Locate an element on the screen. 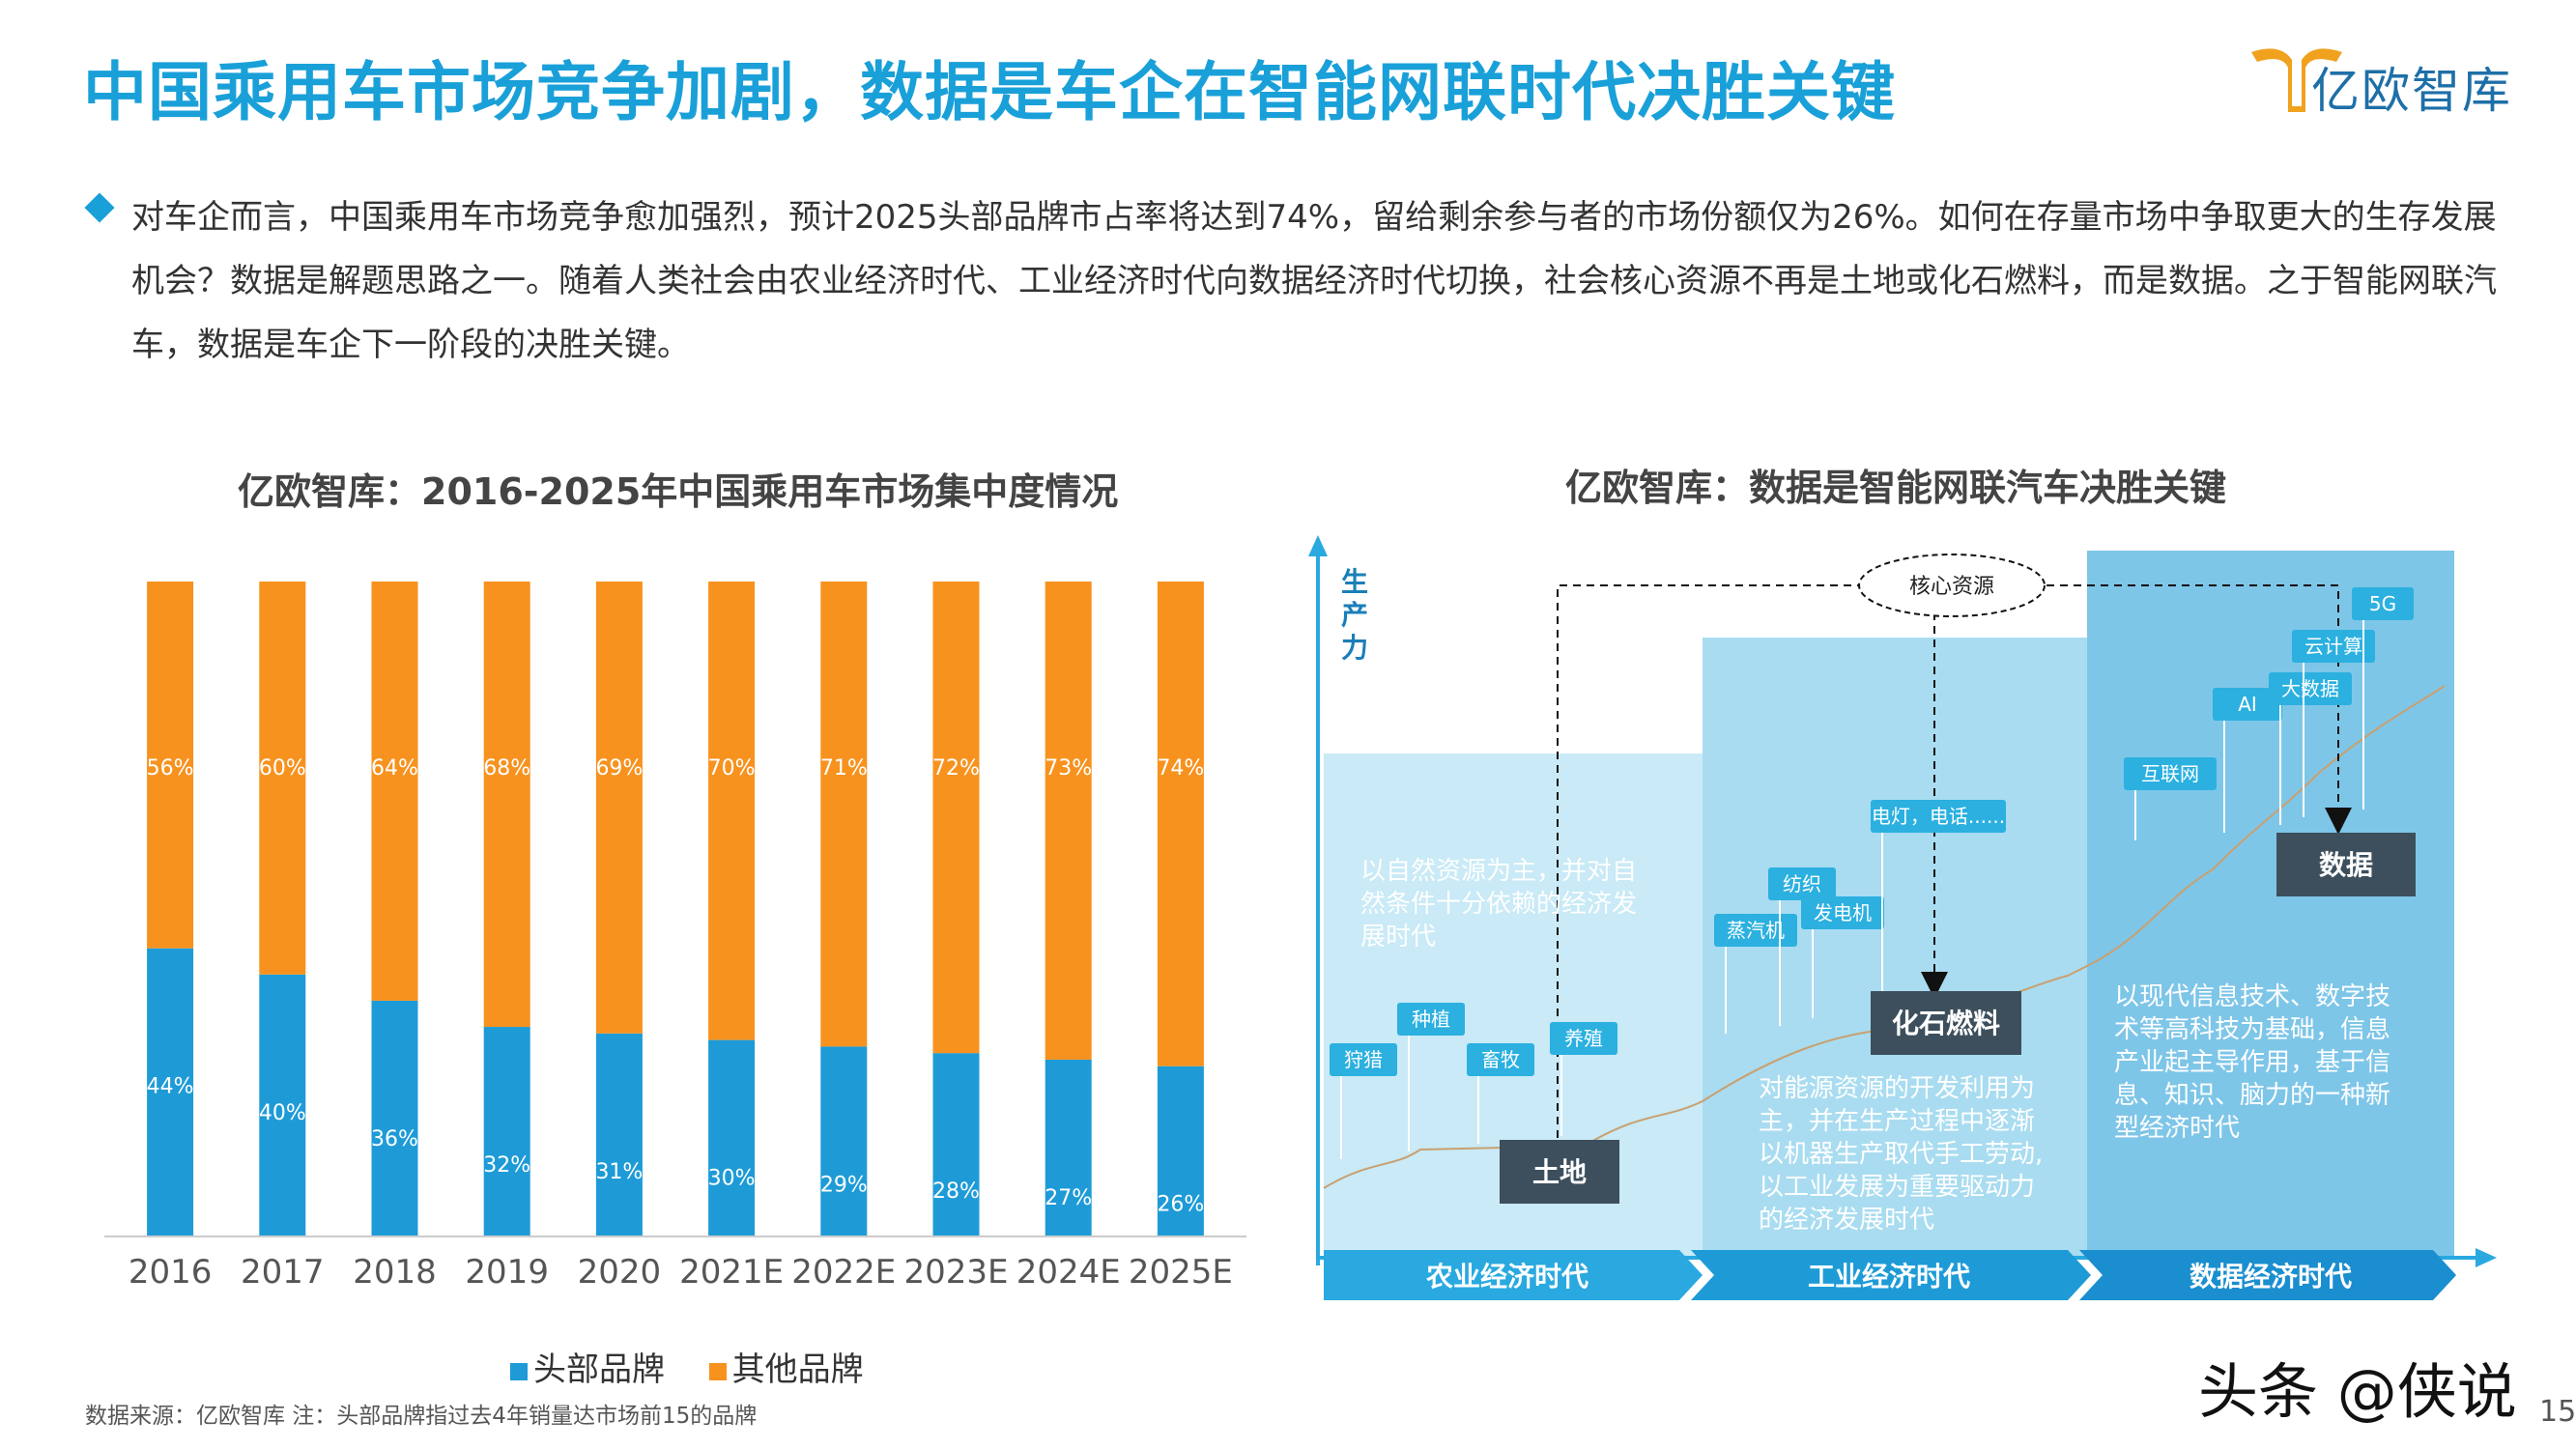  era-indu-desc-line: 以工业发展为重要驱动力 is located at coordinates (1897, 1187).